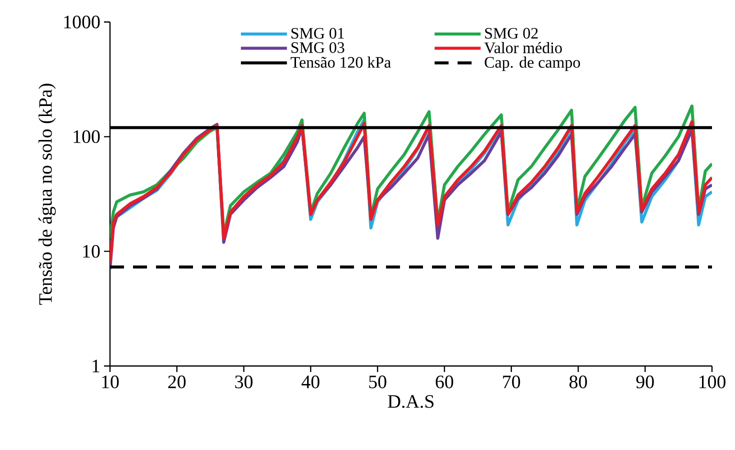 The image size is (735, 450). Describe the element at coordinates (82, 22) in the screenshot. I see `y-tick-label: 1000` at that location.